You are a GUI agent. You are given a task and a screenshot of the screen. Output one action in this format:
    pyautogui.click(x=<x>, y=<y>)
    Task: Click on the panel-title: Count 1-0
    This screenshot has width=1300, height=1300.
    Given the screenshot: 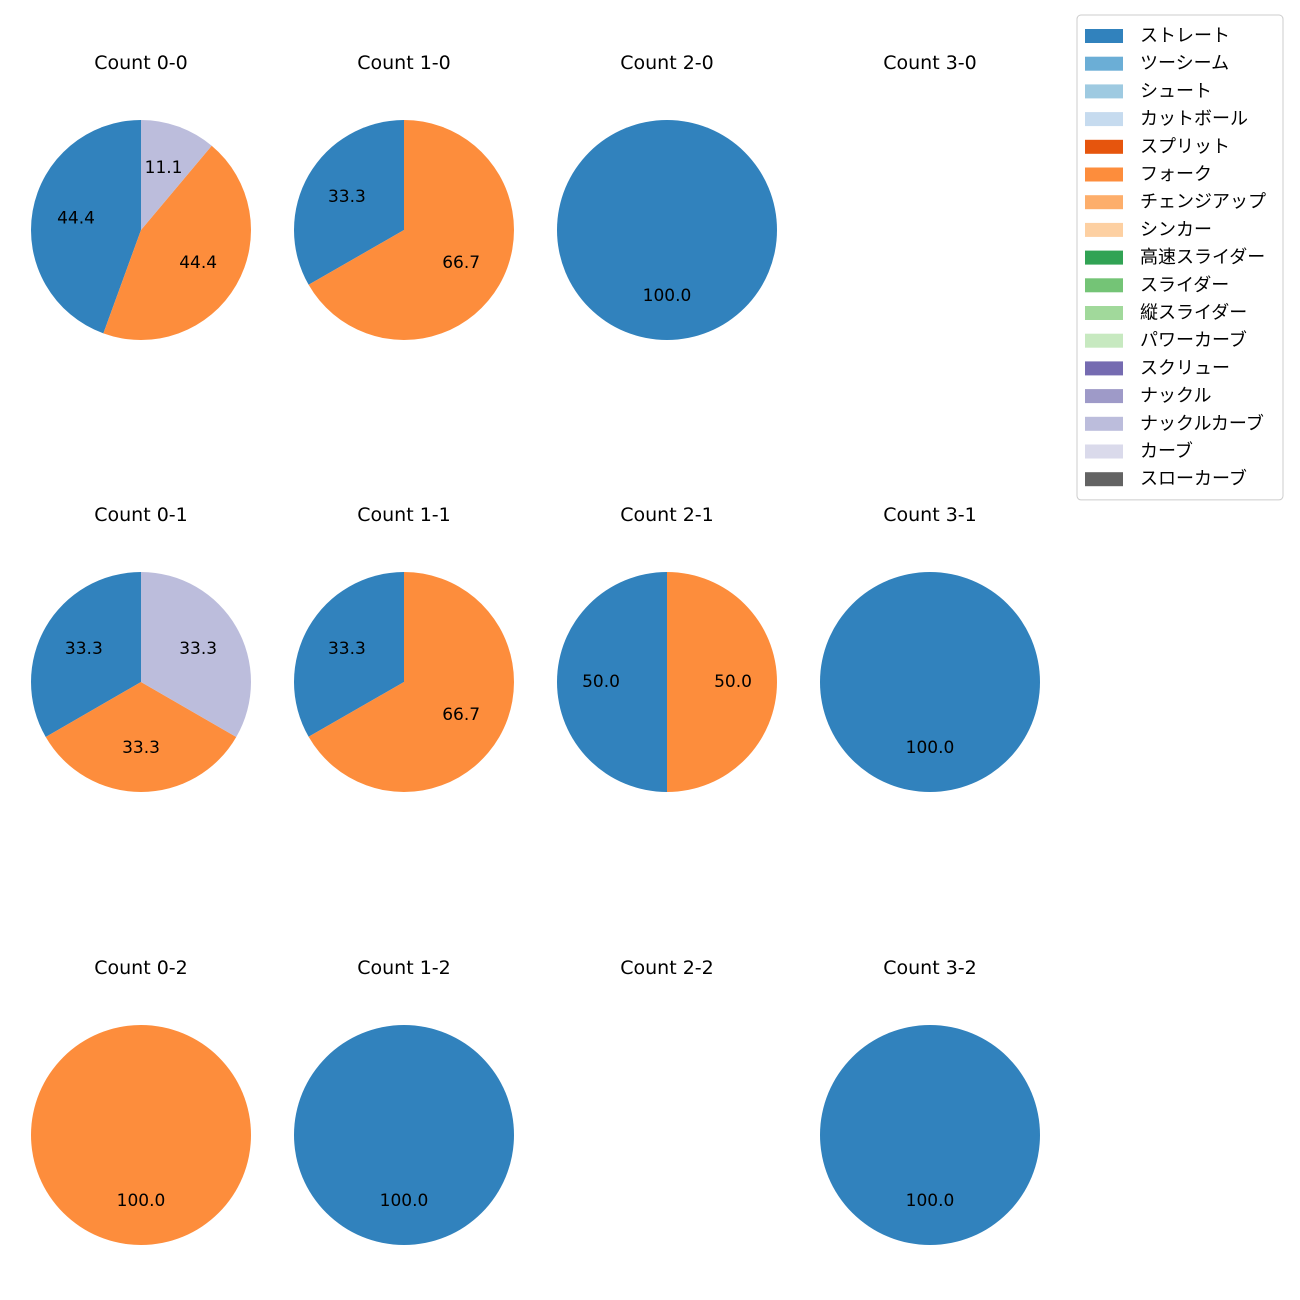 What is the action you would take?
    pyautogui.click(x=404, y=63)
    